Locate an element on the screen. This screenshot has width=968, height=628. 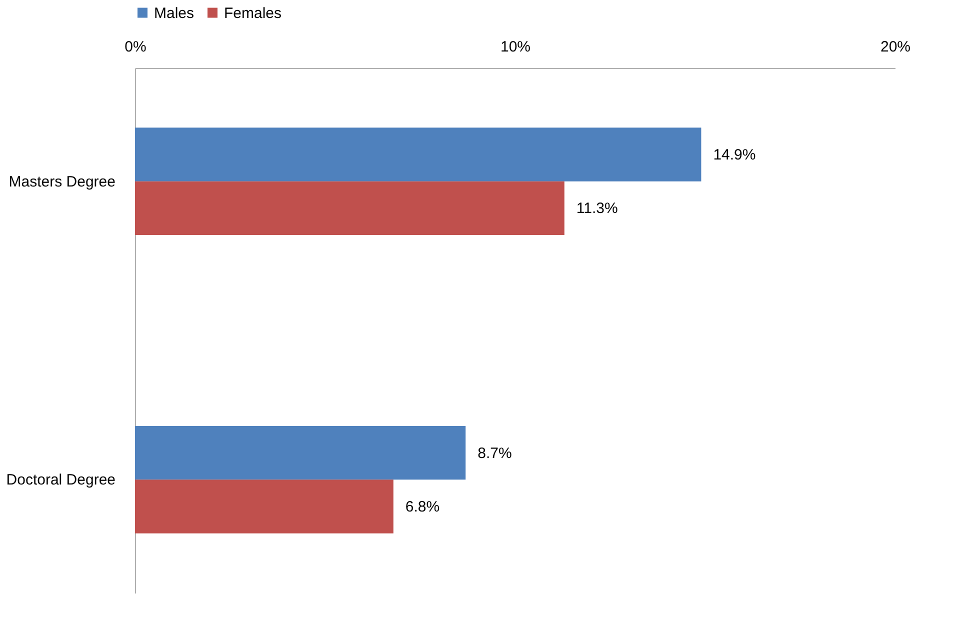
data-label: 14.9% is located at coordinates (734, 155).